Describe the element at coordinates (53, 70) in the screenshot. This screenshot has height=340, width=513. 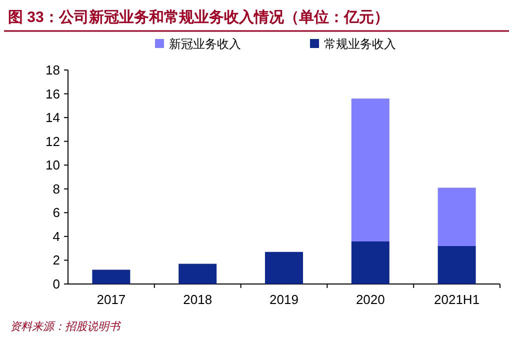
I see `y-tick-label: 18` at that location.